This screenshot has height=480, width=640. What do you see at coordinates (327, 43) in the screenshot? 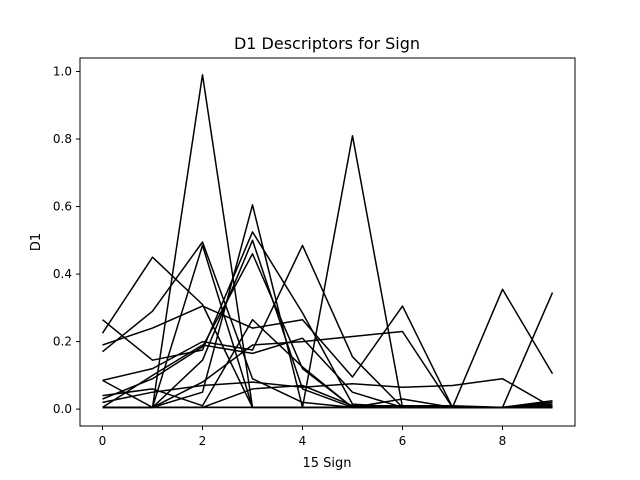
I see `chart-title: D1 Descriptors for Sign` at bounding box center [327, 43].